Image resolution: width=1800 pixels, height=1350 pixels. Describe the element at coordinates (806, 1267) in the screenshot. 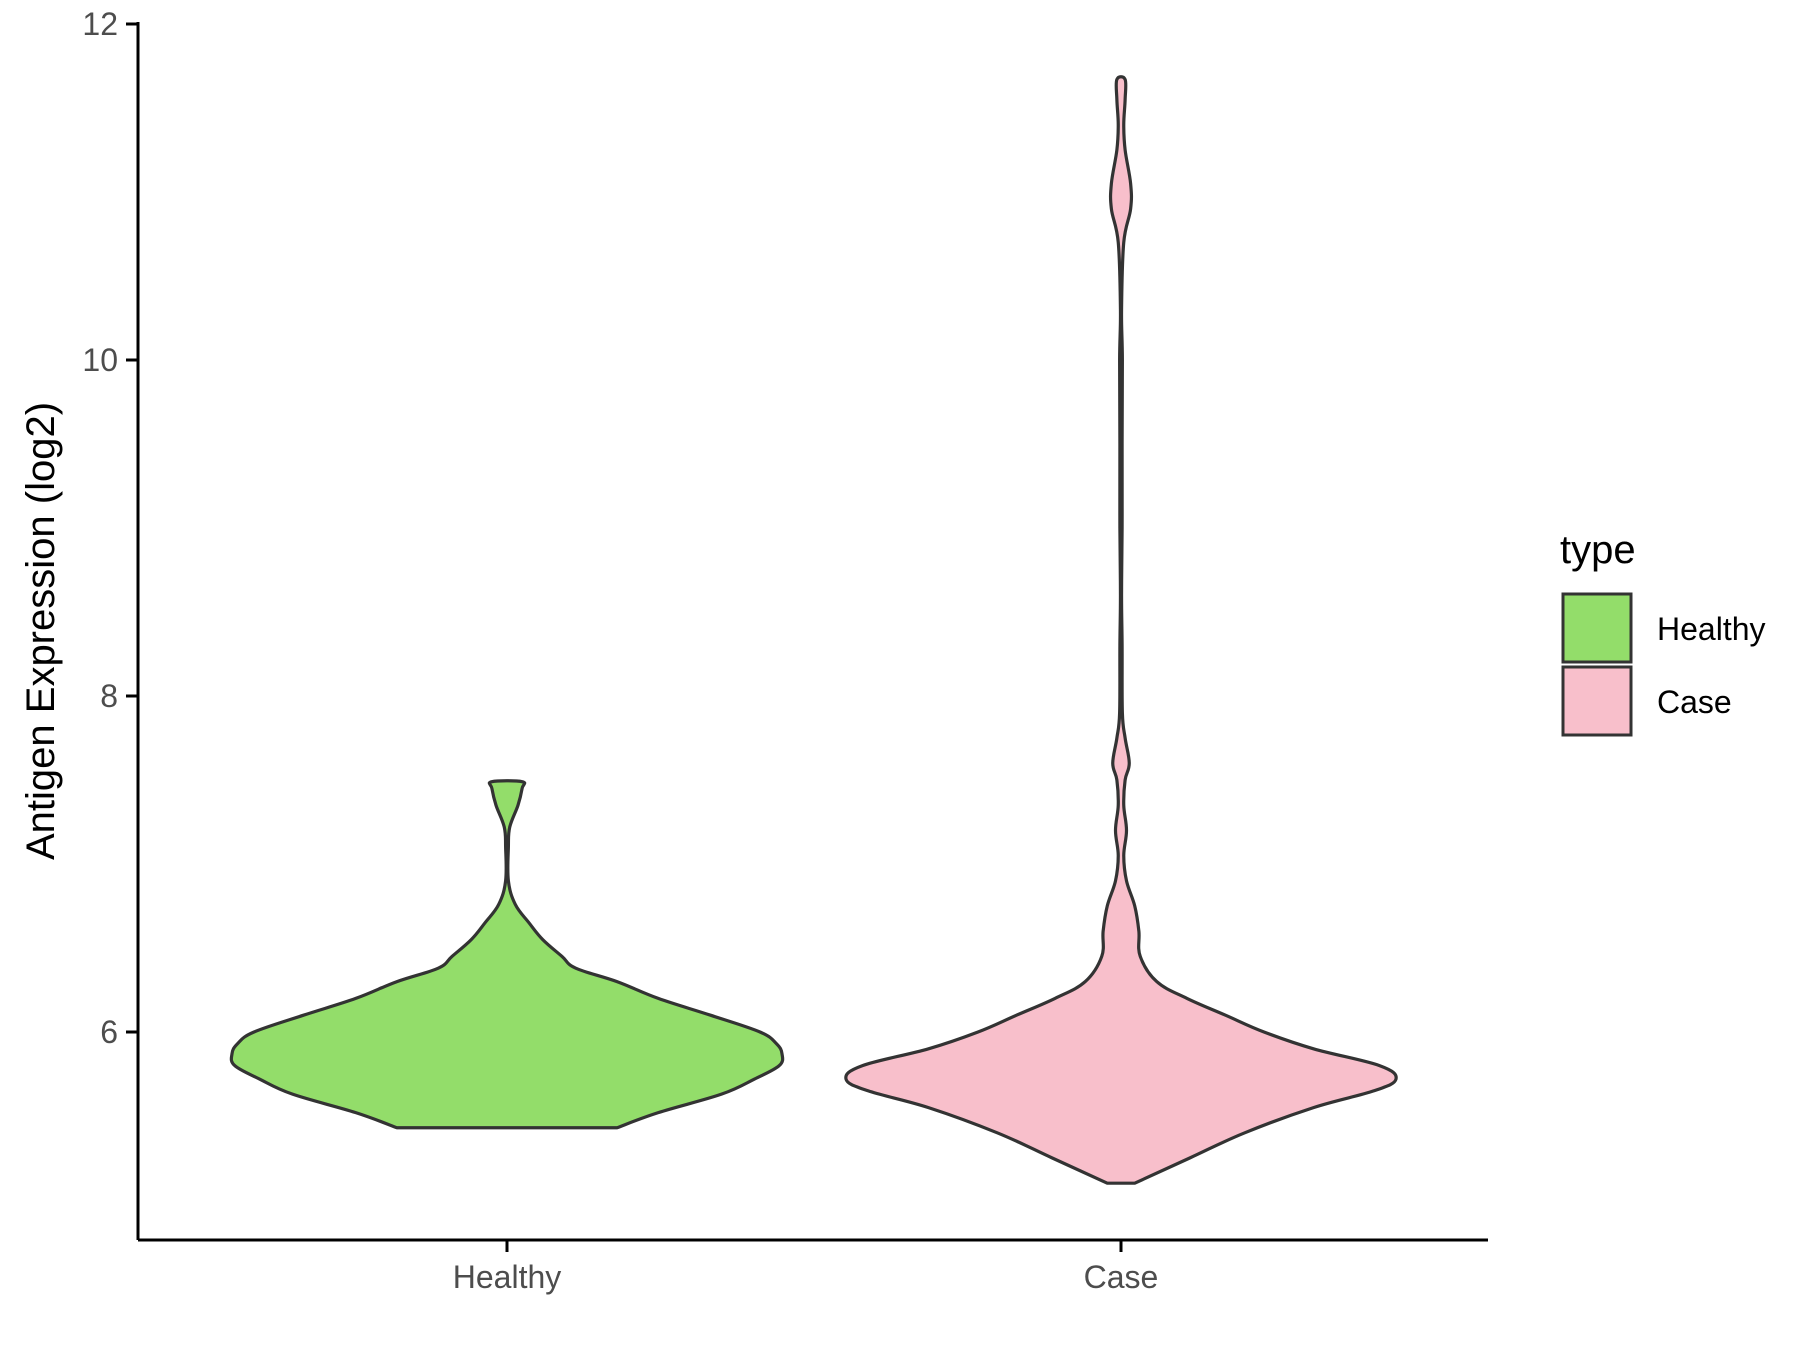

I see `x-ticks: Healthy Case` at that location.